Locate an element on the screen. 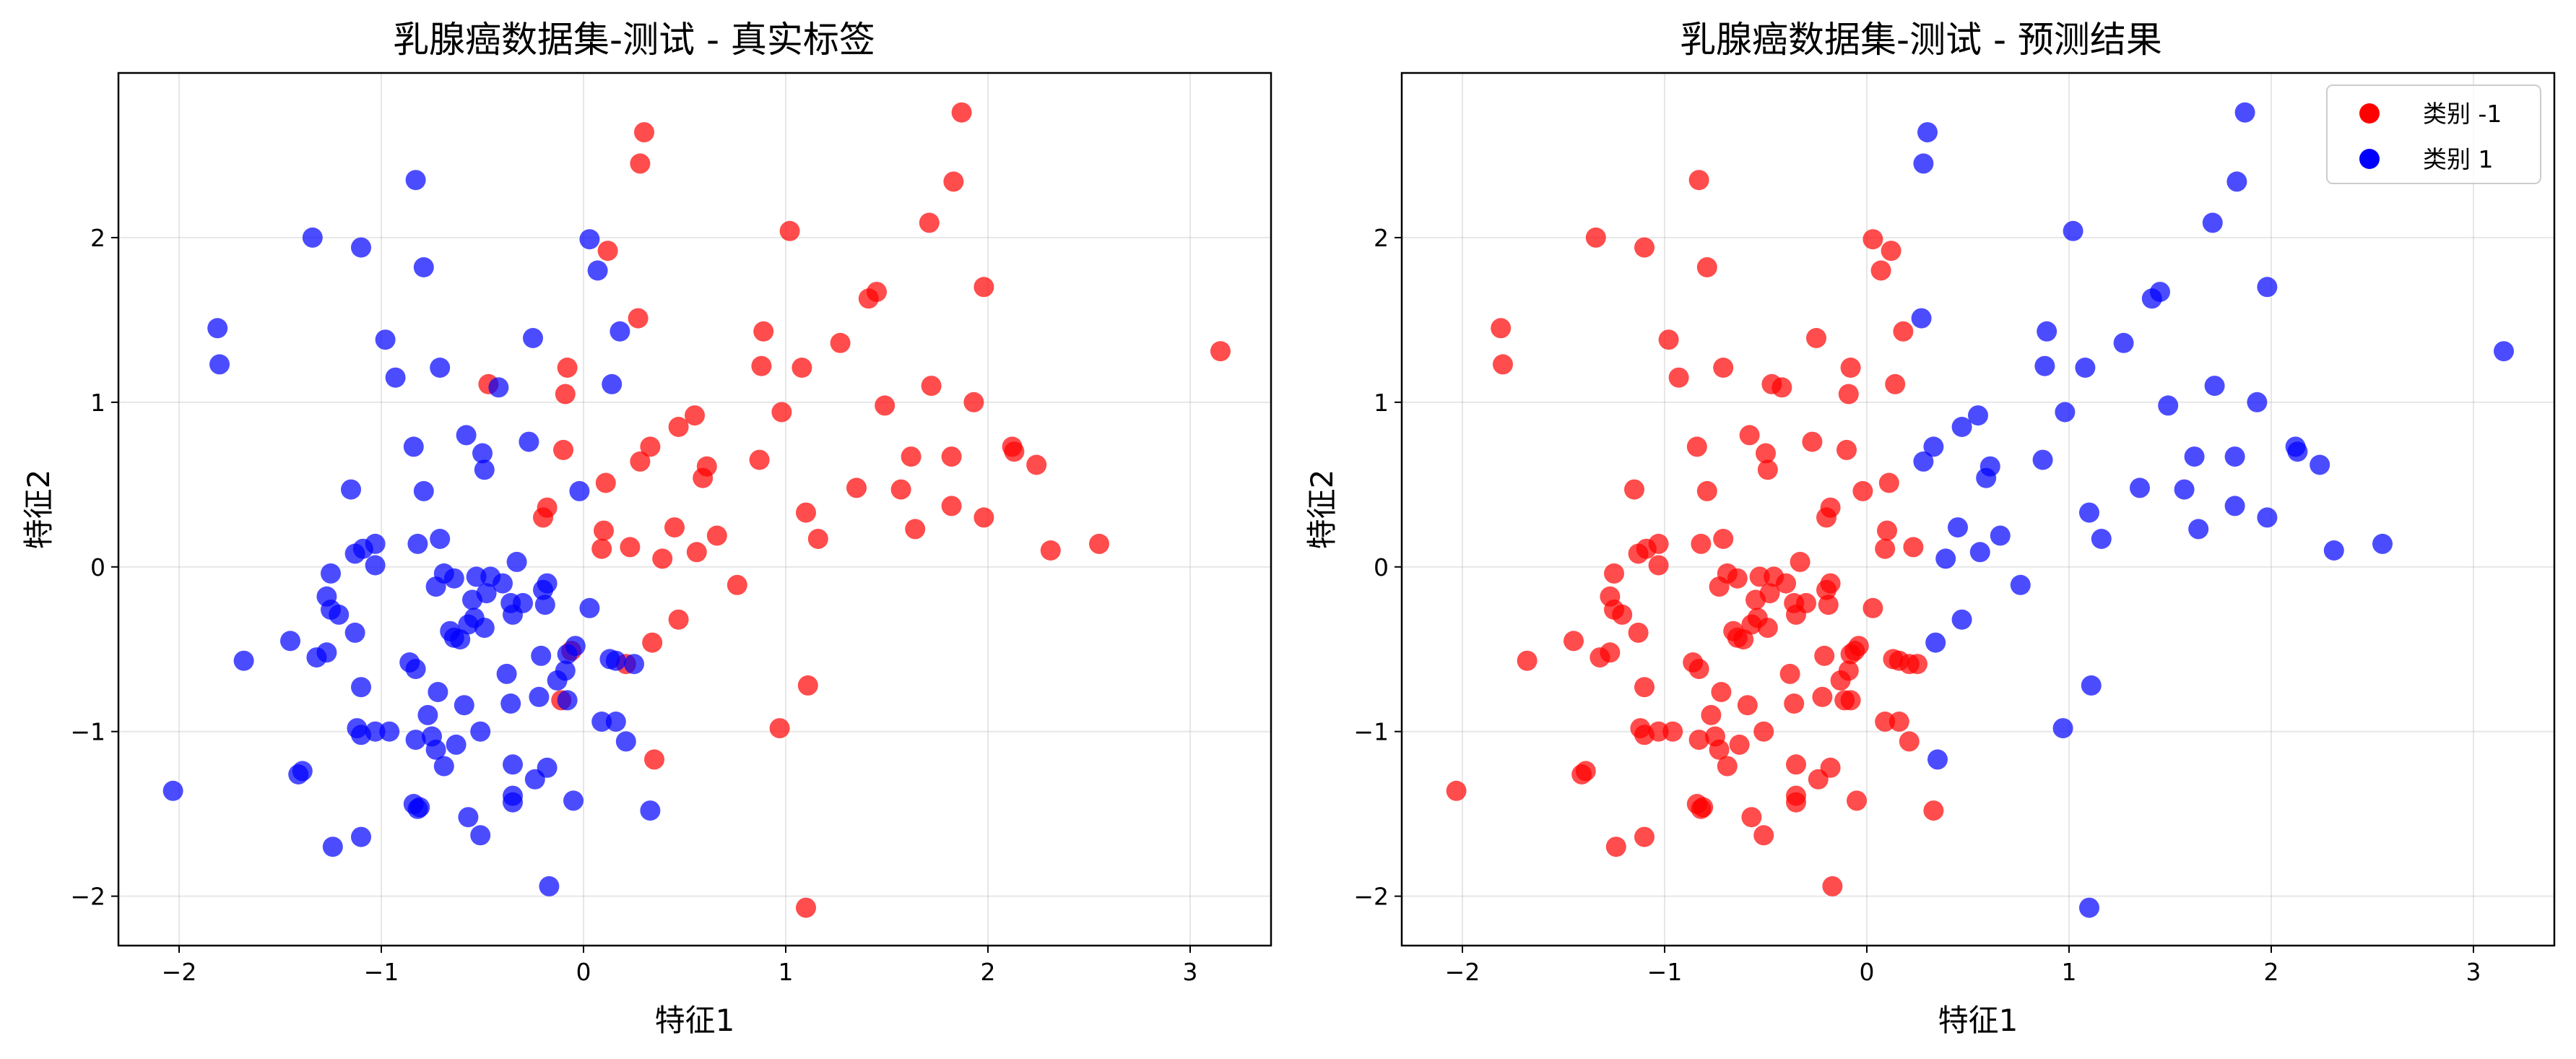 This screenshot has width=2576, height=1059. subplot-title: 乳腺癌数据集-测试 - 预测结果 is located at coordinates (1921, 40).